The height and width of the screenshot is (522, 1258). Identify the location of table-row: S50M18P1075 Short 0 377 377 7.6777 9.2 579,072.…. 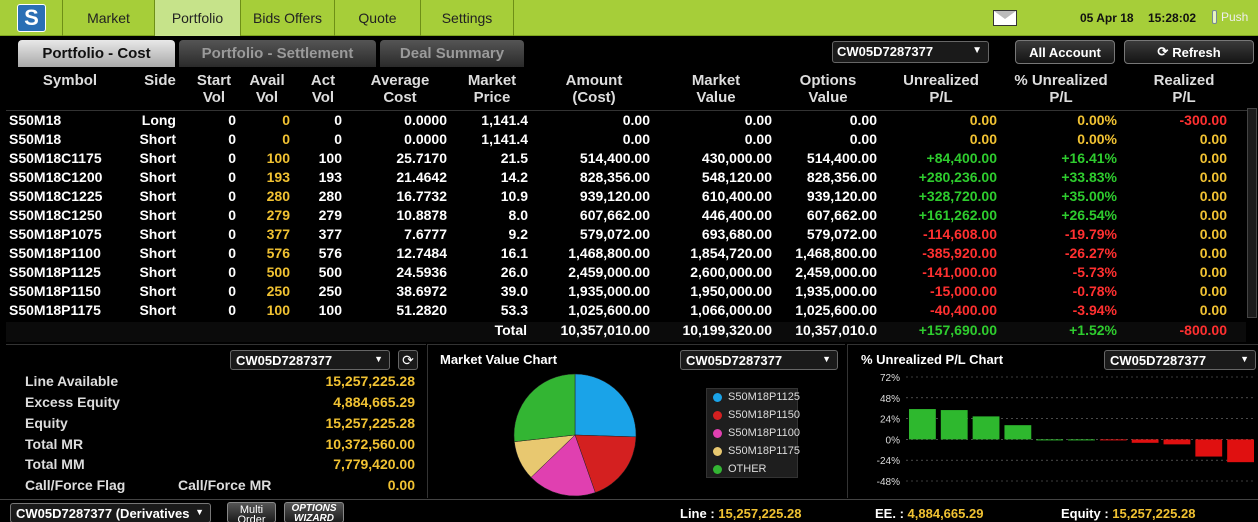
(626, 235).